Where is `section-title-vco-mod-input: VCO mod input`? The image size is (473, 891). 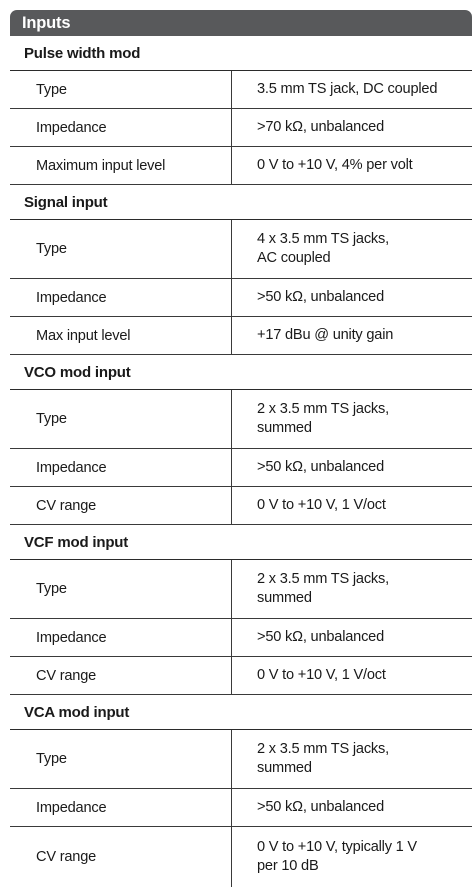
section-title-vco-mod-input: VCO mod input is located at coordinates (241, 372).